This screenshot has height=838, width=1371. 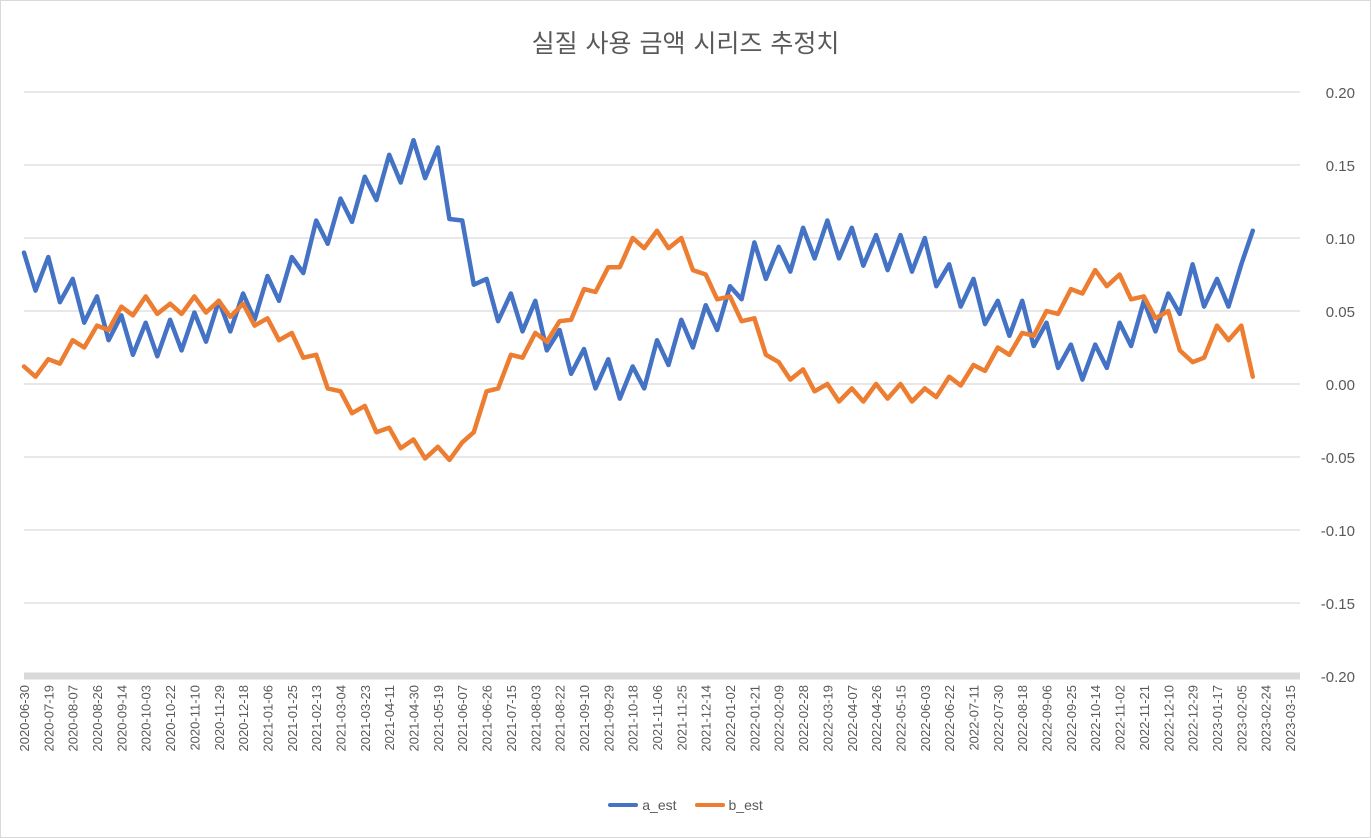 What do you see at coordinates (73, 718) in the screenshot?
I see `x-tick-label: 2020-08-07` at bounding box center [73, 718].